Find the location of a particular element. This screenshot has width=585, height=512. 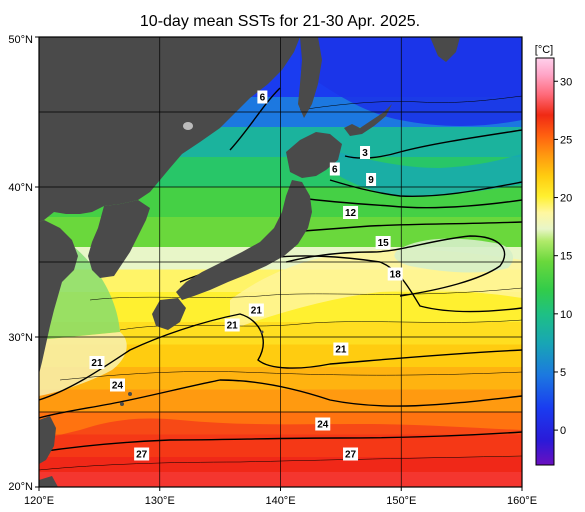

isotherm-label-text: 3 is located at coordinates (365, 153).